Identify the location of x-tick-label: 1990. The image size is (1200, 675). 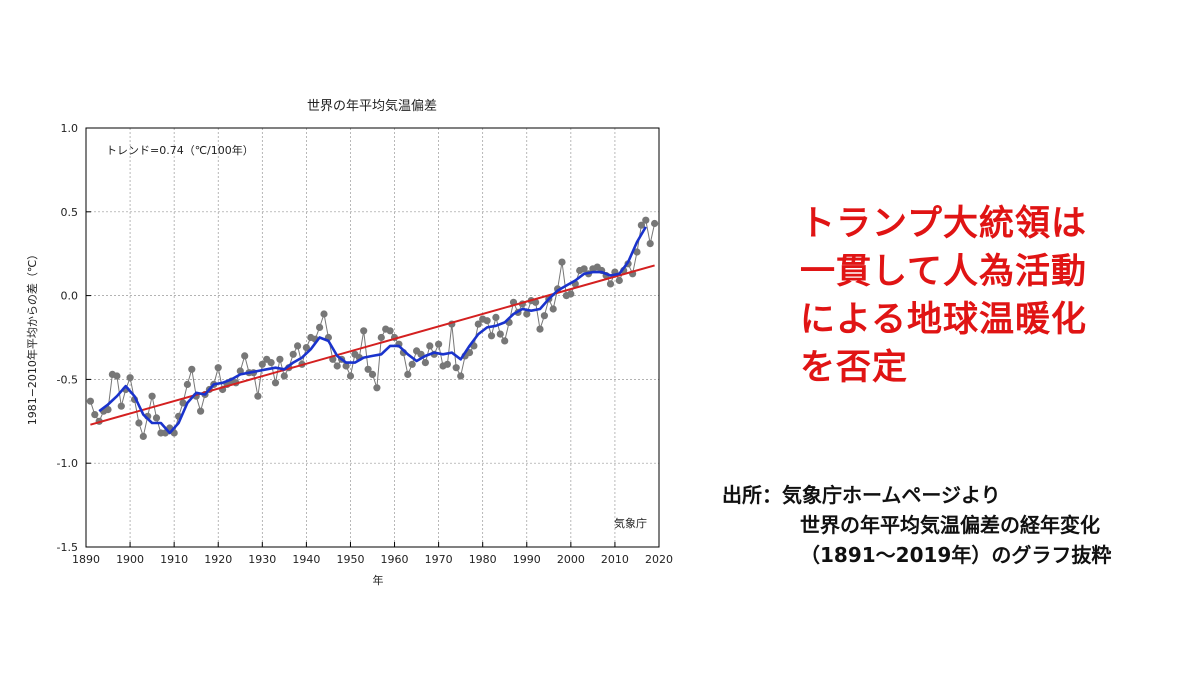
(527, 559).